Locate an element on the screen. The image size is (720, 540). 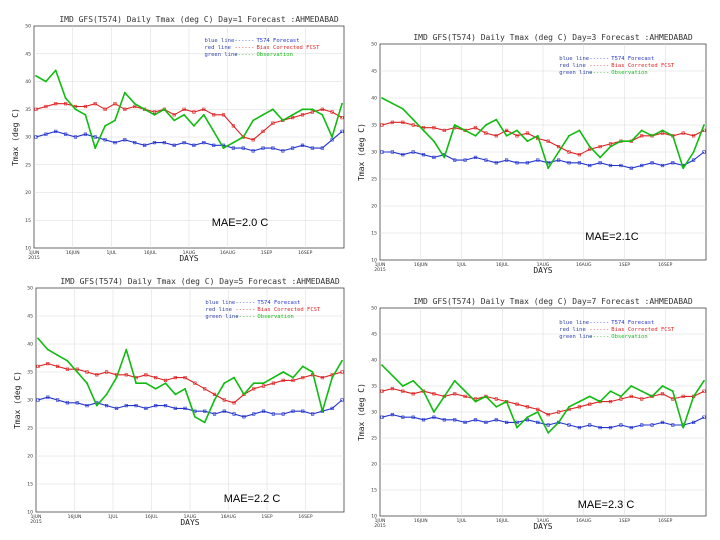
mae-label: MAE=2.0 C is located at coordinates (240, 223).